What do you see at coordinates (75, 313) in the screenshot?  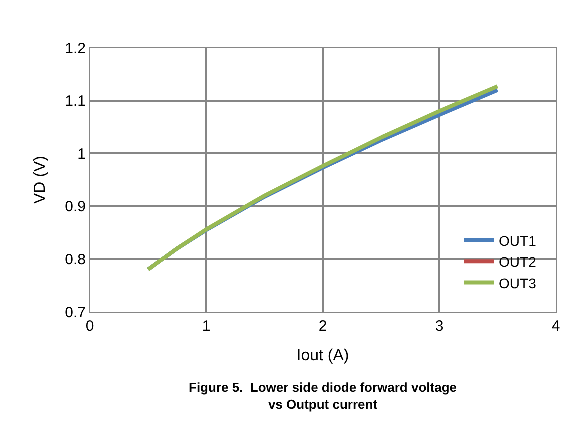 I see `y-tick-label: 0.7` at bounding box center [75, 313].